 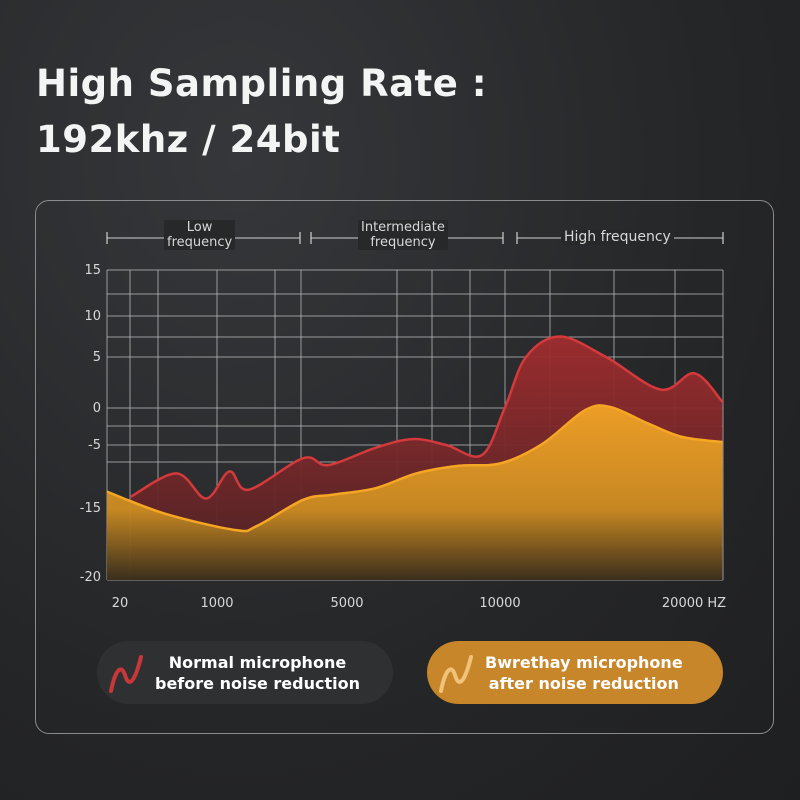 I want to click on legend-bwrethay-line1: Bwrethay microphone, so click(x=584, y=662).